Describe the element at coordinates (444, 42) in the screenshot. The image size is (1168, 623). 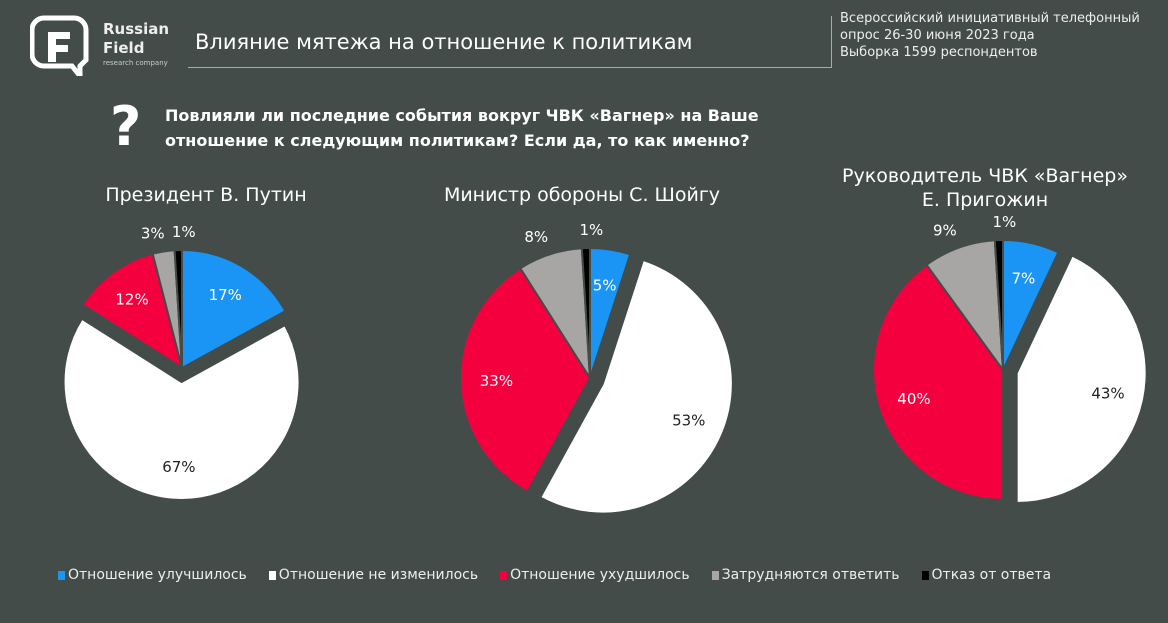
I see `page-title: Влияние мятежа на отношение к политикам` at that location.